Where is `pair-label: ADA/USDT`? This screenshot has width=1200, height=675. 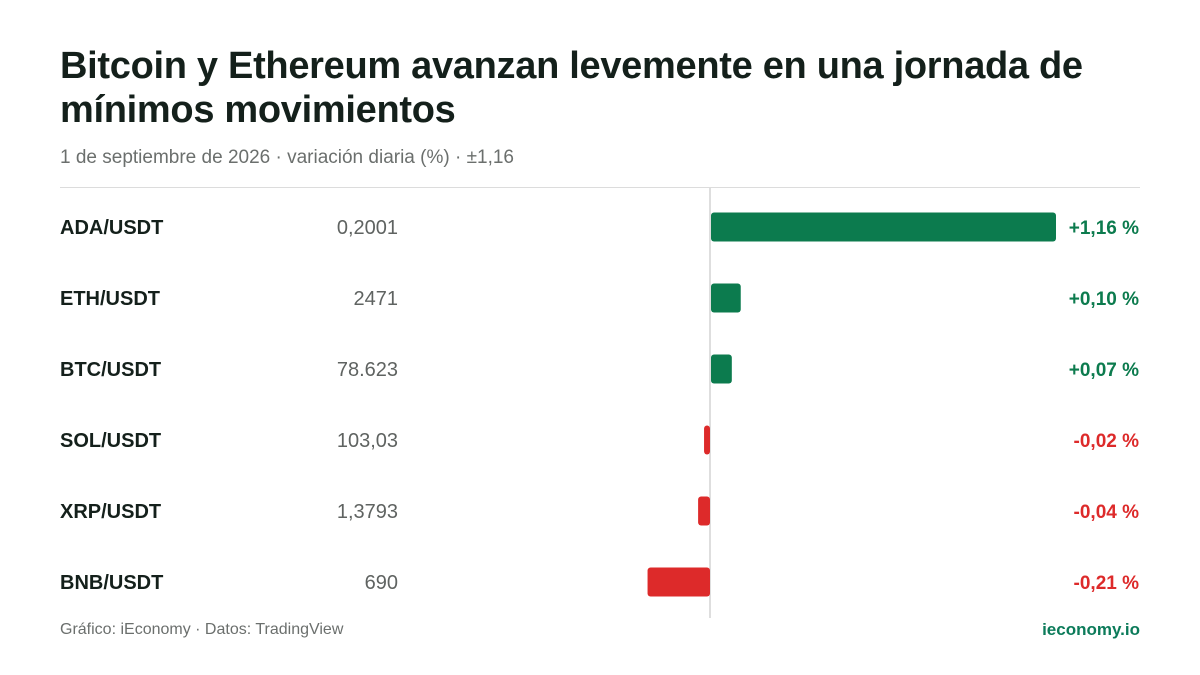
pair-label: ADA/USDT is located at coordinates (111, 228).